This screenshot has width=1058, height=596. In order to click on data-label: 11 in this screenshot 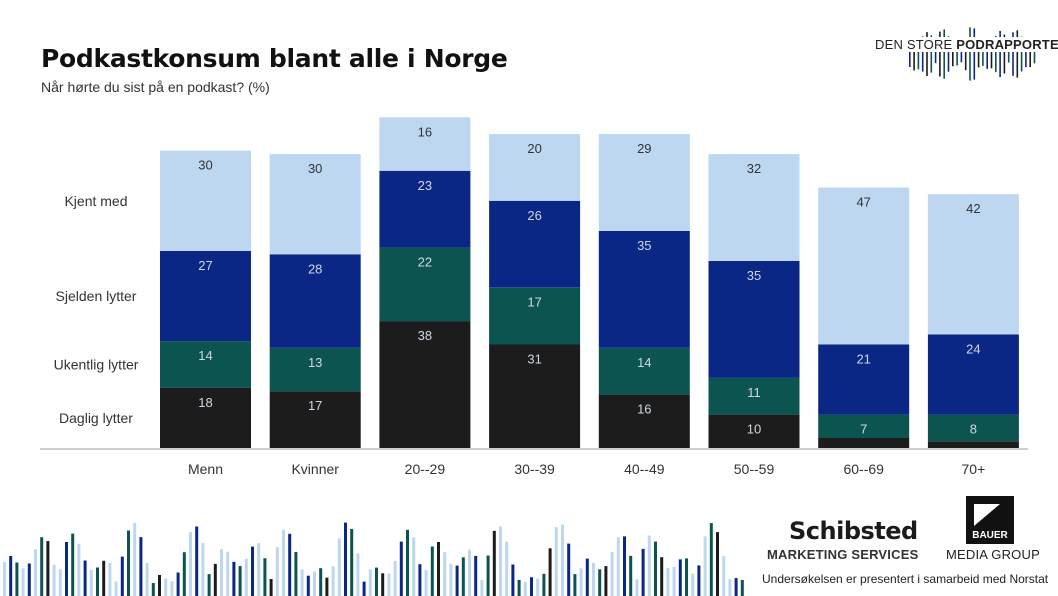, I will do `click(754, 392)`.